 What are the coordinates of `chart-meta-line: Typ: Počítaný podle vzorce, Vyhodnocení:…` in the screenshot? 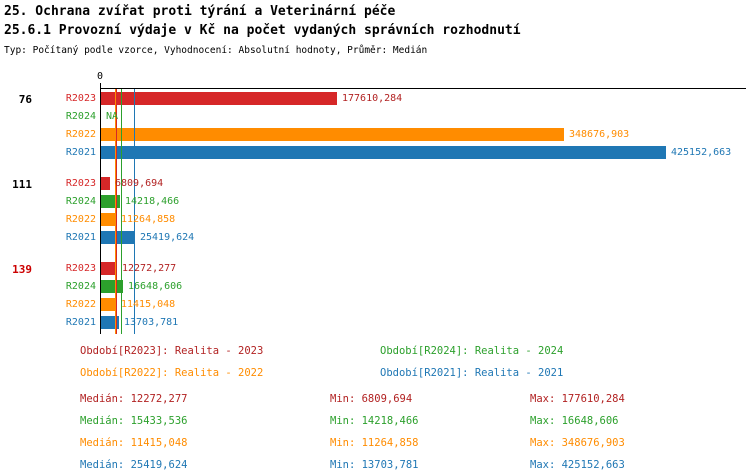 It's located at (216, 50).